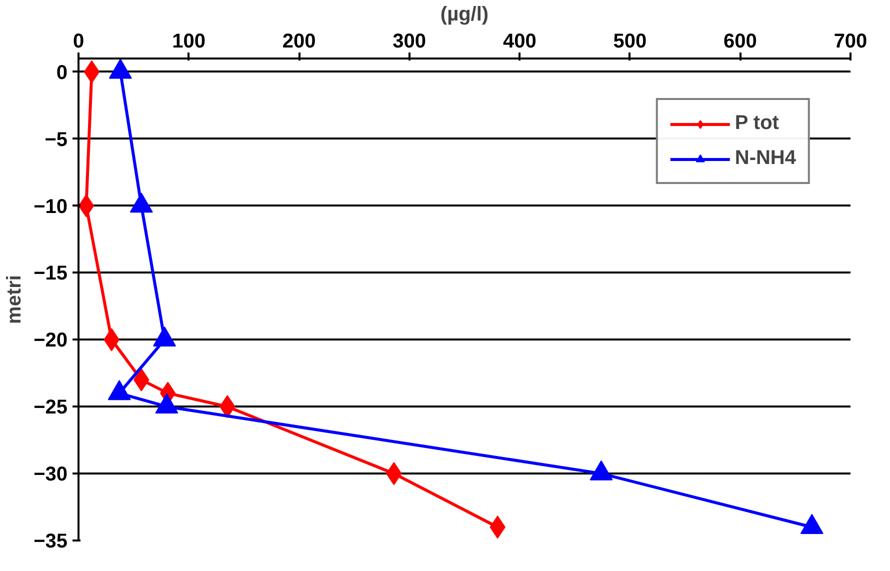  Describe the element at coordinates (62, 73) in the screenshot. I see `y-tick-label: 0` at that location.